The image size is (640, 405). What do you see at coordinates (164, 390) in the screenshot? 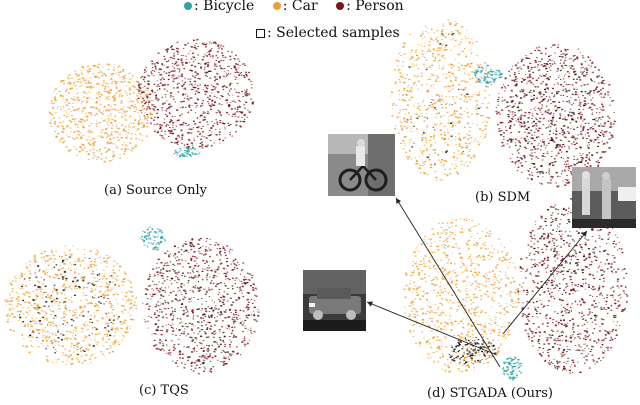
I see `caption-tqs: (c) TQS` at bounding box center [164, 390].